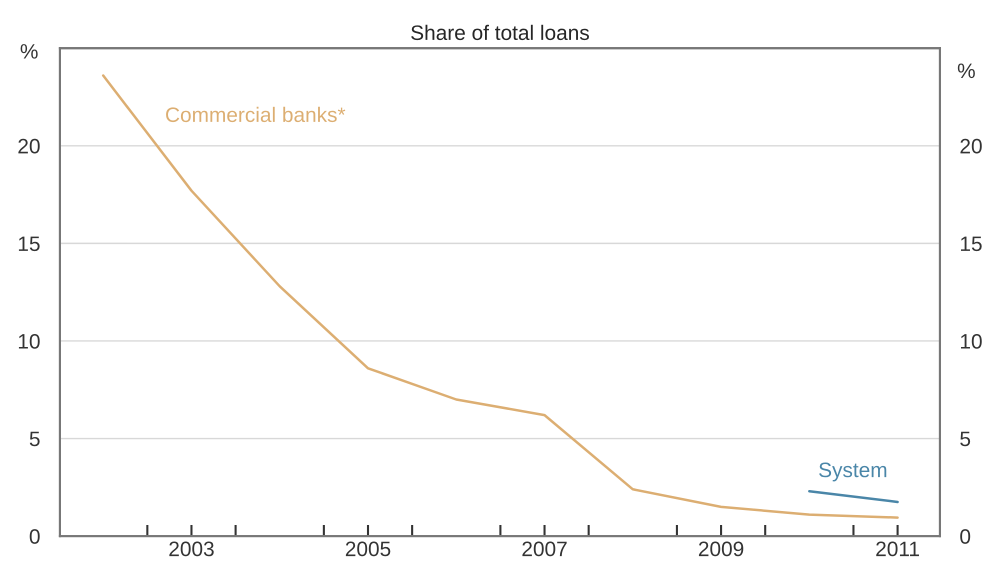  What do you see at coordinates (966, 70) in the screenshot?
I see `y2-axis-title: %` at bounding box center [966, 70].